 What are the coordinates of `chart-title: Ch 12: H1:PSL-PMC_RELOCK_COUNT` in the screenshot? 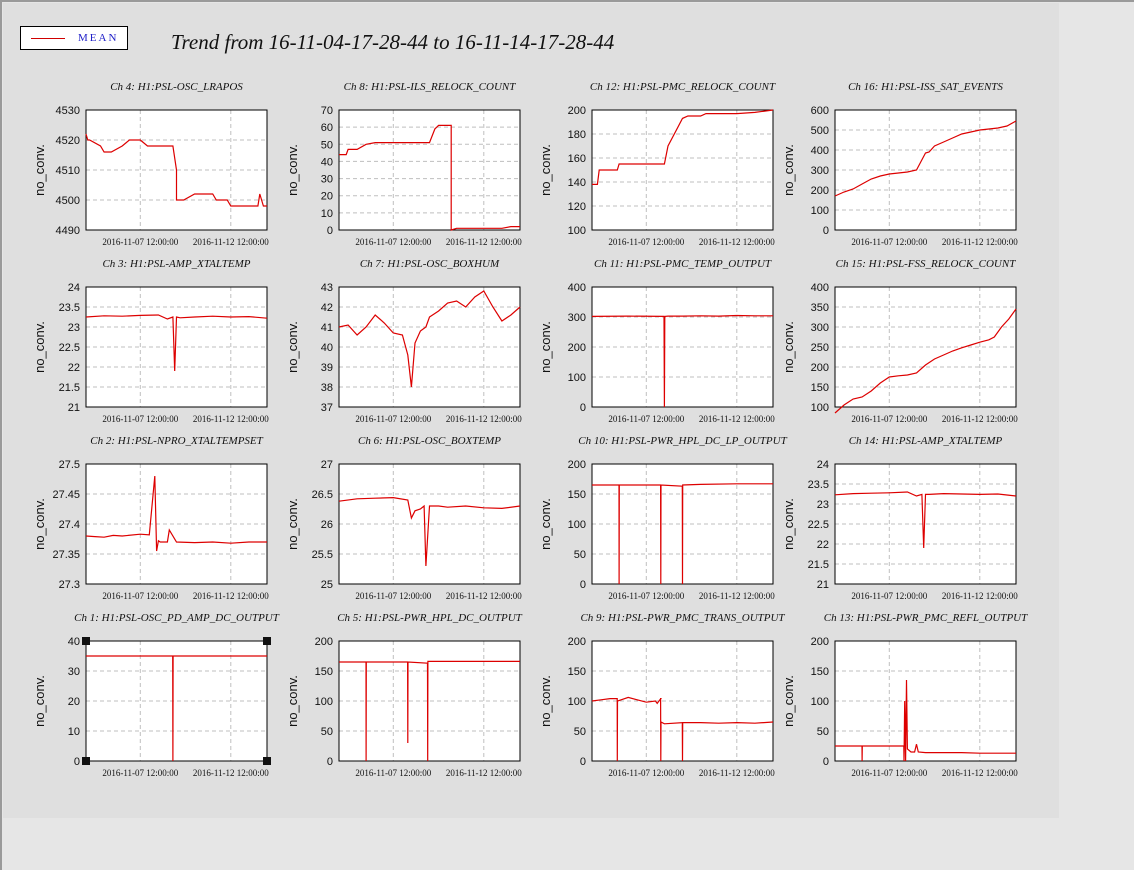 It's located at (683, 87).